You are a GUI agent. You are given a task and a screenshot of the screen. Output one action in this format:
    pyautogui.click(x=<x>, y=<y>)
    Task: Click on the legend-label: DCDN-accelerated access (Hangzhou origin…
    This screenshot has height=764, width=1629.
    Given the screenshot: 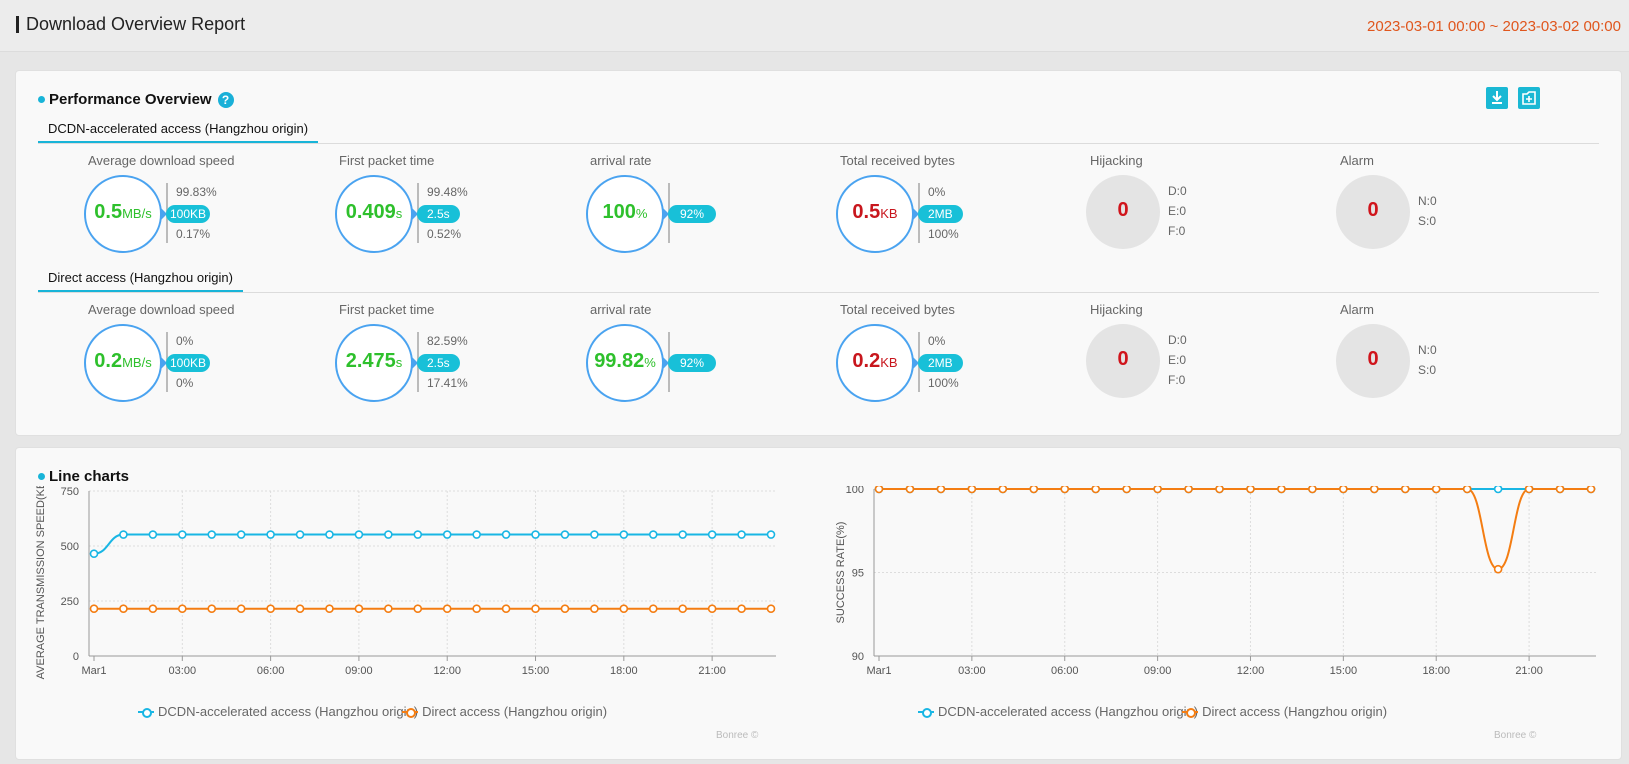 What is the action you would take?
    pyautogui.click(x=288, y=711)
    